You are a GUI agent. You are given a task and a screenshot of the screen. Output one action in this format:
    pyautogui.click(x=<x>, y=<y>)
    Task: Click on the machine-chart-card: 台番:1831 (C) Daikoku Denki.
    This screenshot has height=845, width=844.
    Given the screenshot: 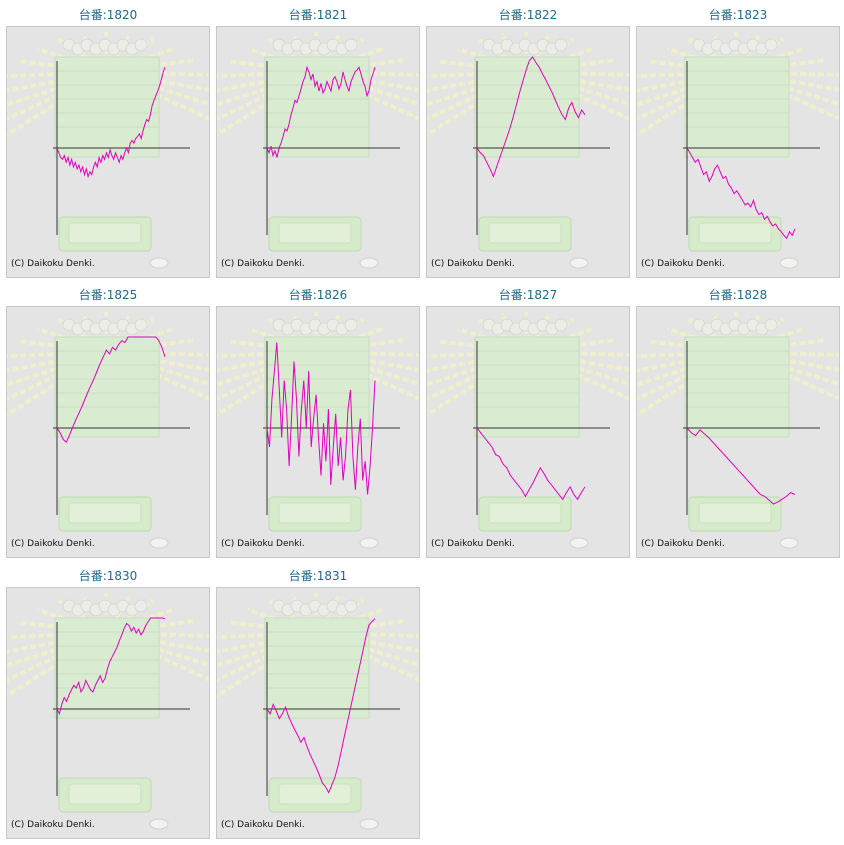 What is the action you would take?
    pyautogui.click(x=318, y=702)
    